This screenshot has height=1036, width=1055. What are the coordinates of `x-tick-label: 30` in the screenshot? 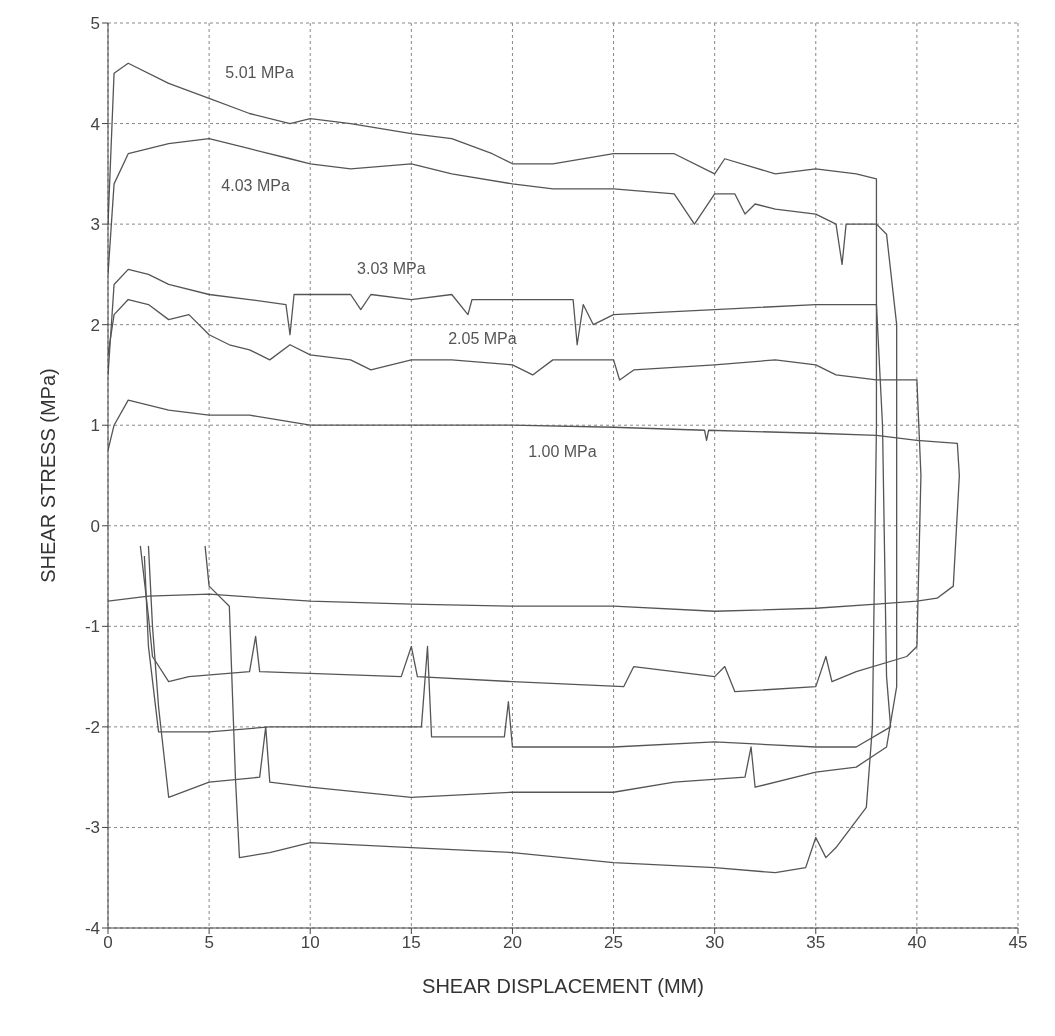 It's located at (715, 943).